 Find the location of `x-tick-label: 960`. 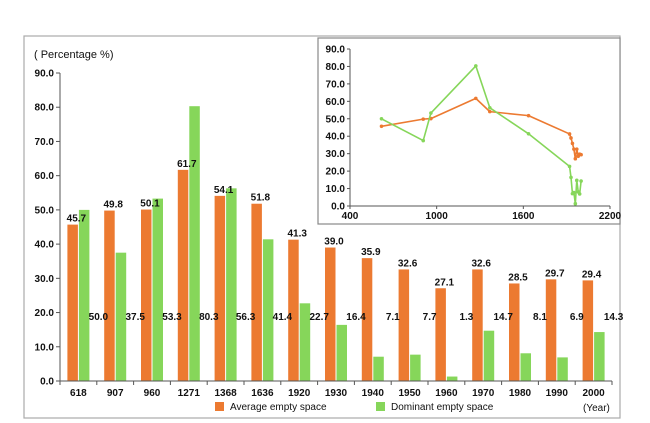

x-tick-label: 960 is located at coordinates (152, 393).